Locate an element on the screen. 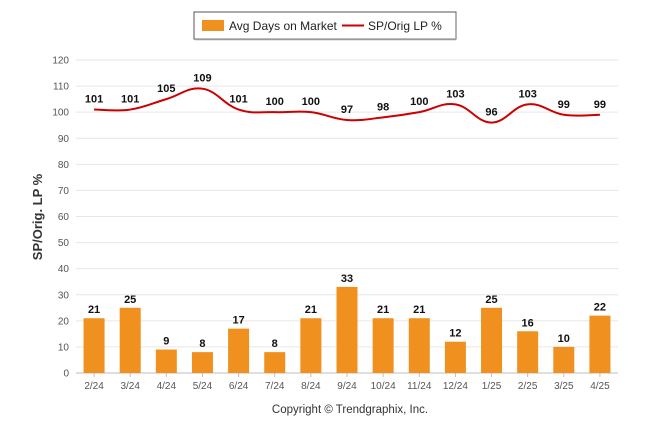 Image resolution: width=646 pixels, height=434 pixels. y-tick-label: 40 is located at coordinates (64, 269).